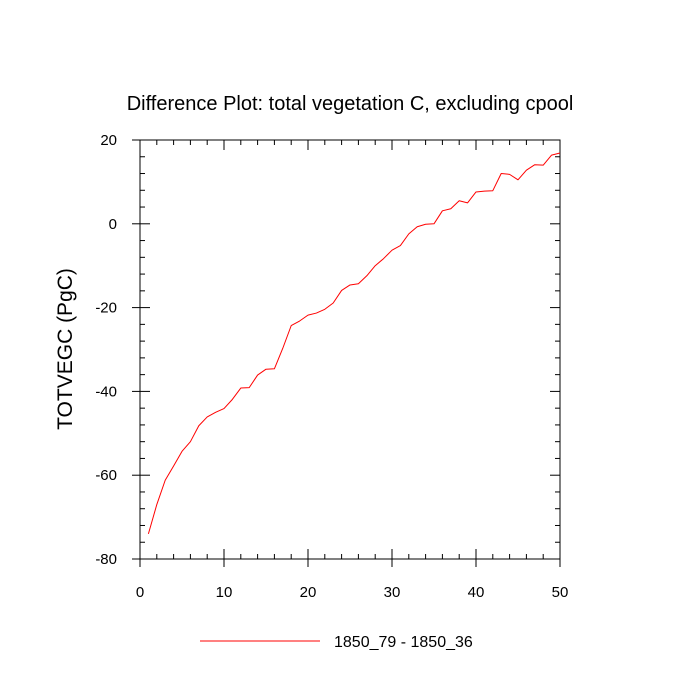 This screenshot has height=700, width=700. I want to click on legend: 1850_79 - 1850_36, so click(336, 642).